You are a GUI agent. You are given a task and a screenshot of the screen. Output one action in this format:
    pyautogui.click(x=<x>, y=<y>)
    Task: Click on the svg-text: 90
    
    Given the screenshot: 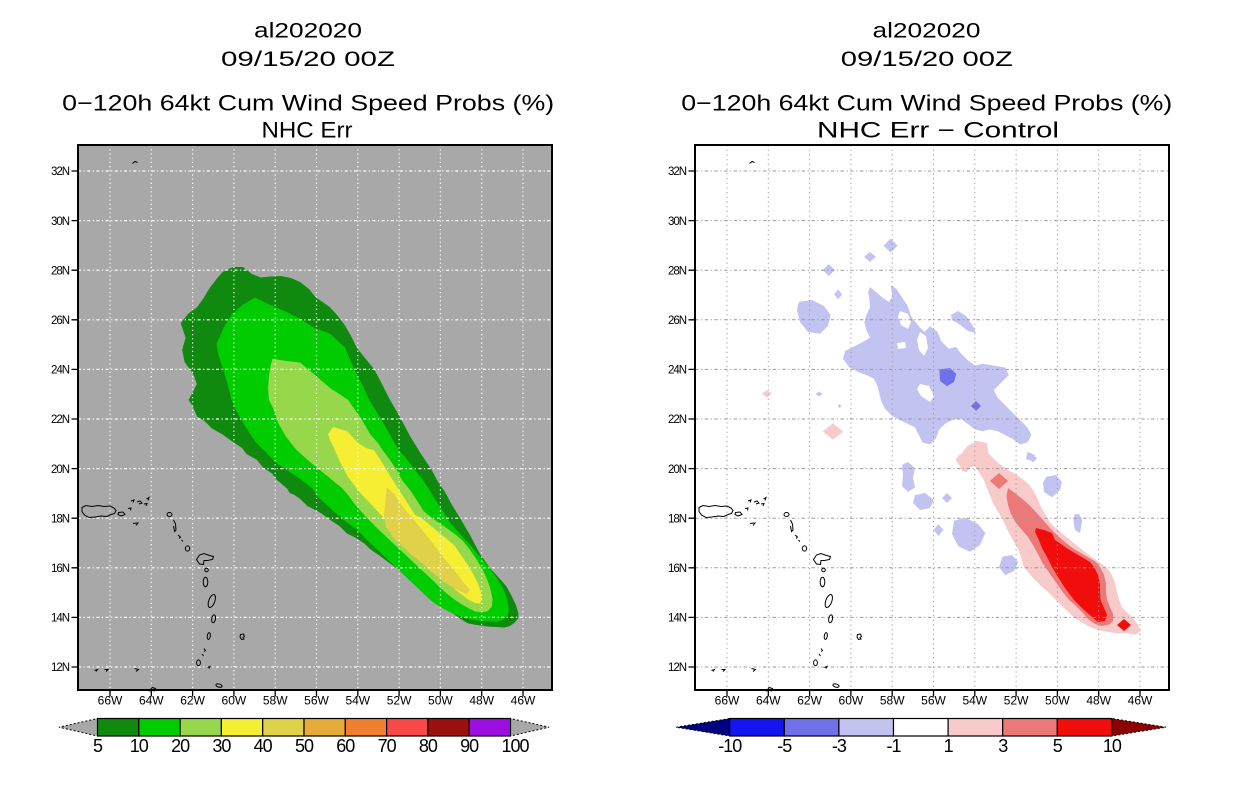 What is the action you would take?
    pyautogui.click(x=469, y=746)
    